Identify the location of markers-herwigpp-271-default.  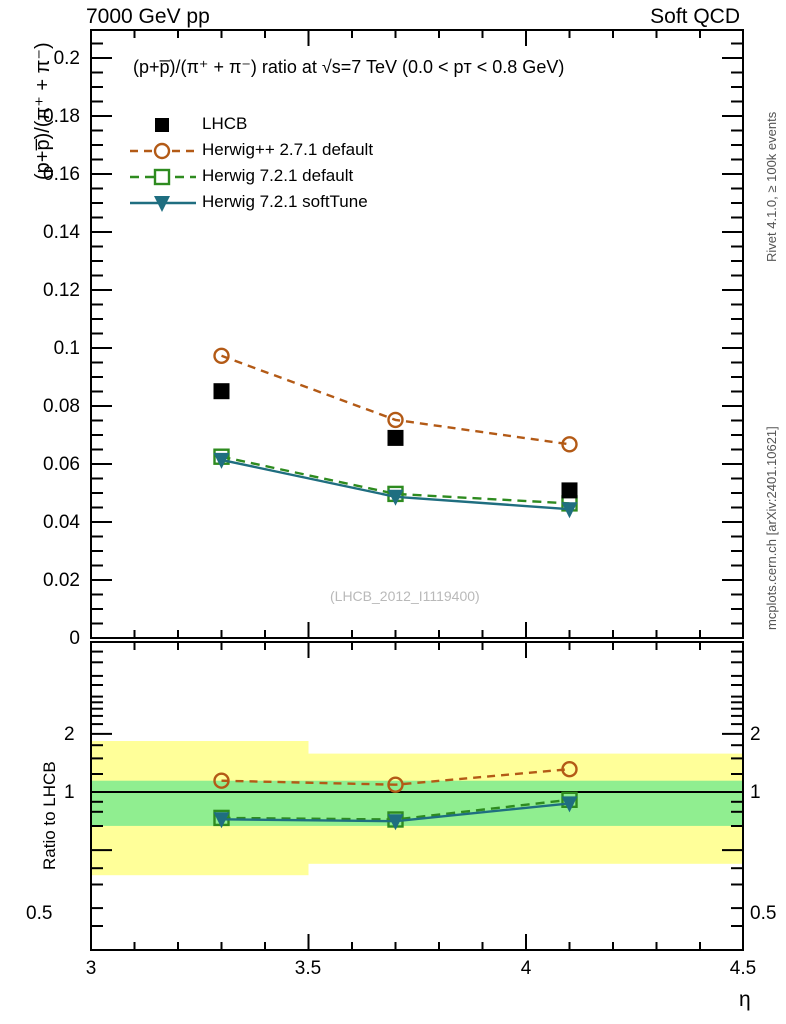
(395, 400).